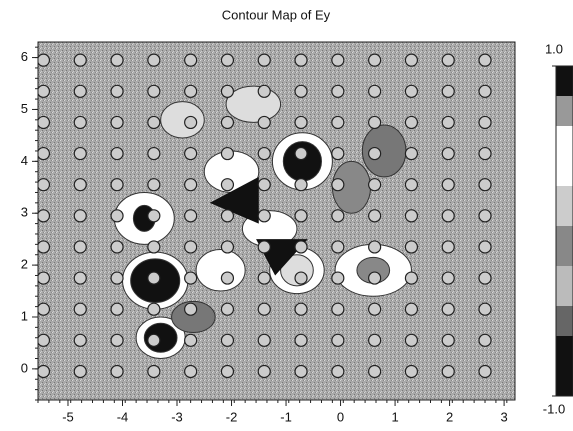 Image resolution: width=573 pixels, height=431 pixels. What do you see at coordinates (177, 416) in the screenshot?
I see `x-tick-label: -3` at bounding box center [177, 416].